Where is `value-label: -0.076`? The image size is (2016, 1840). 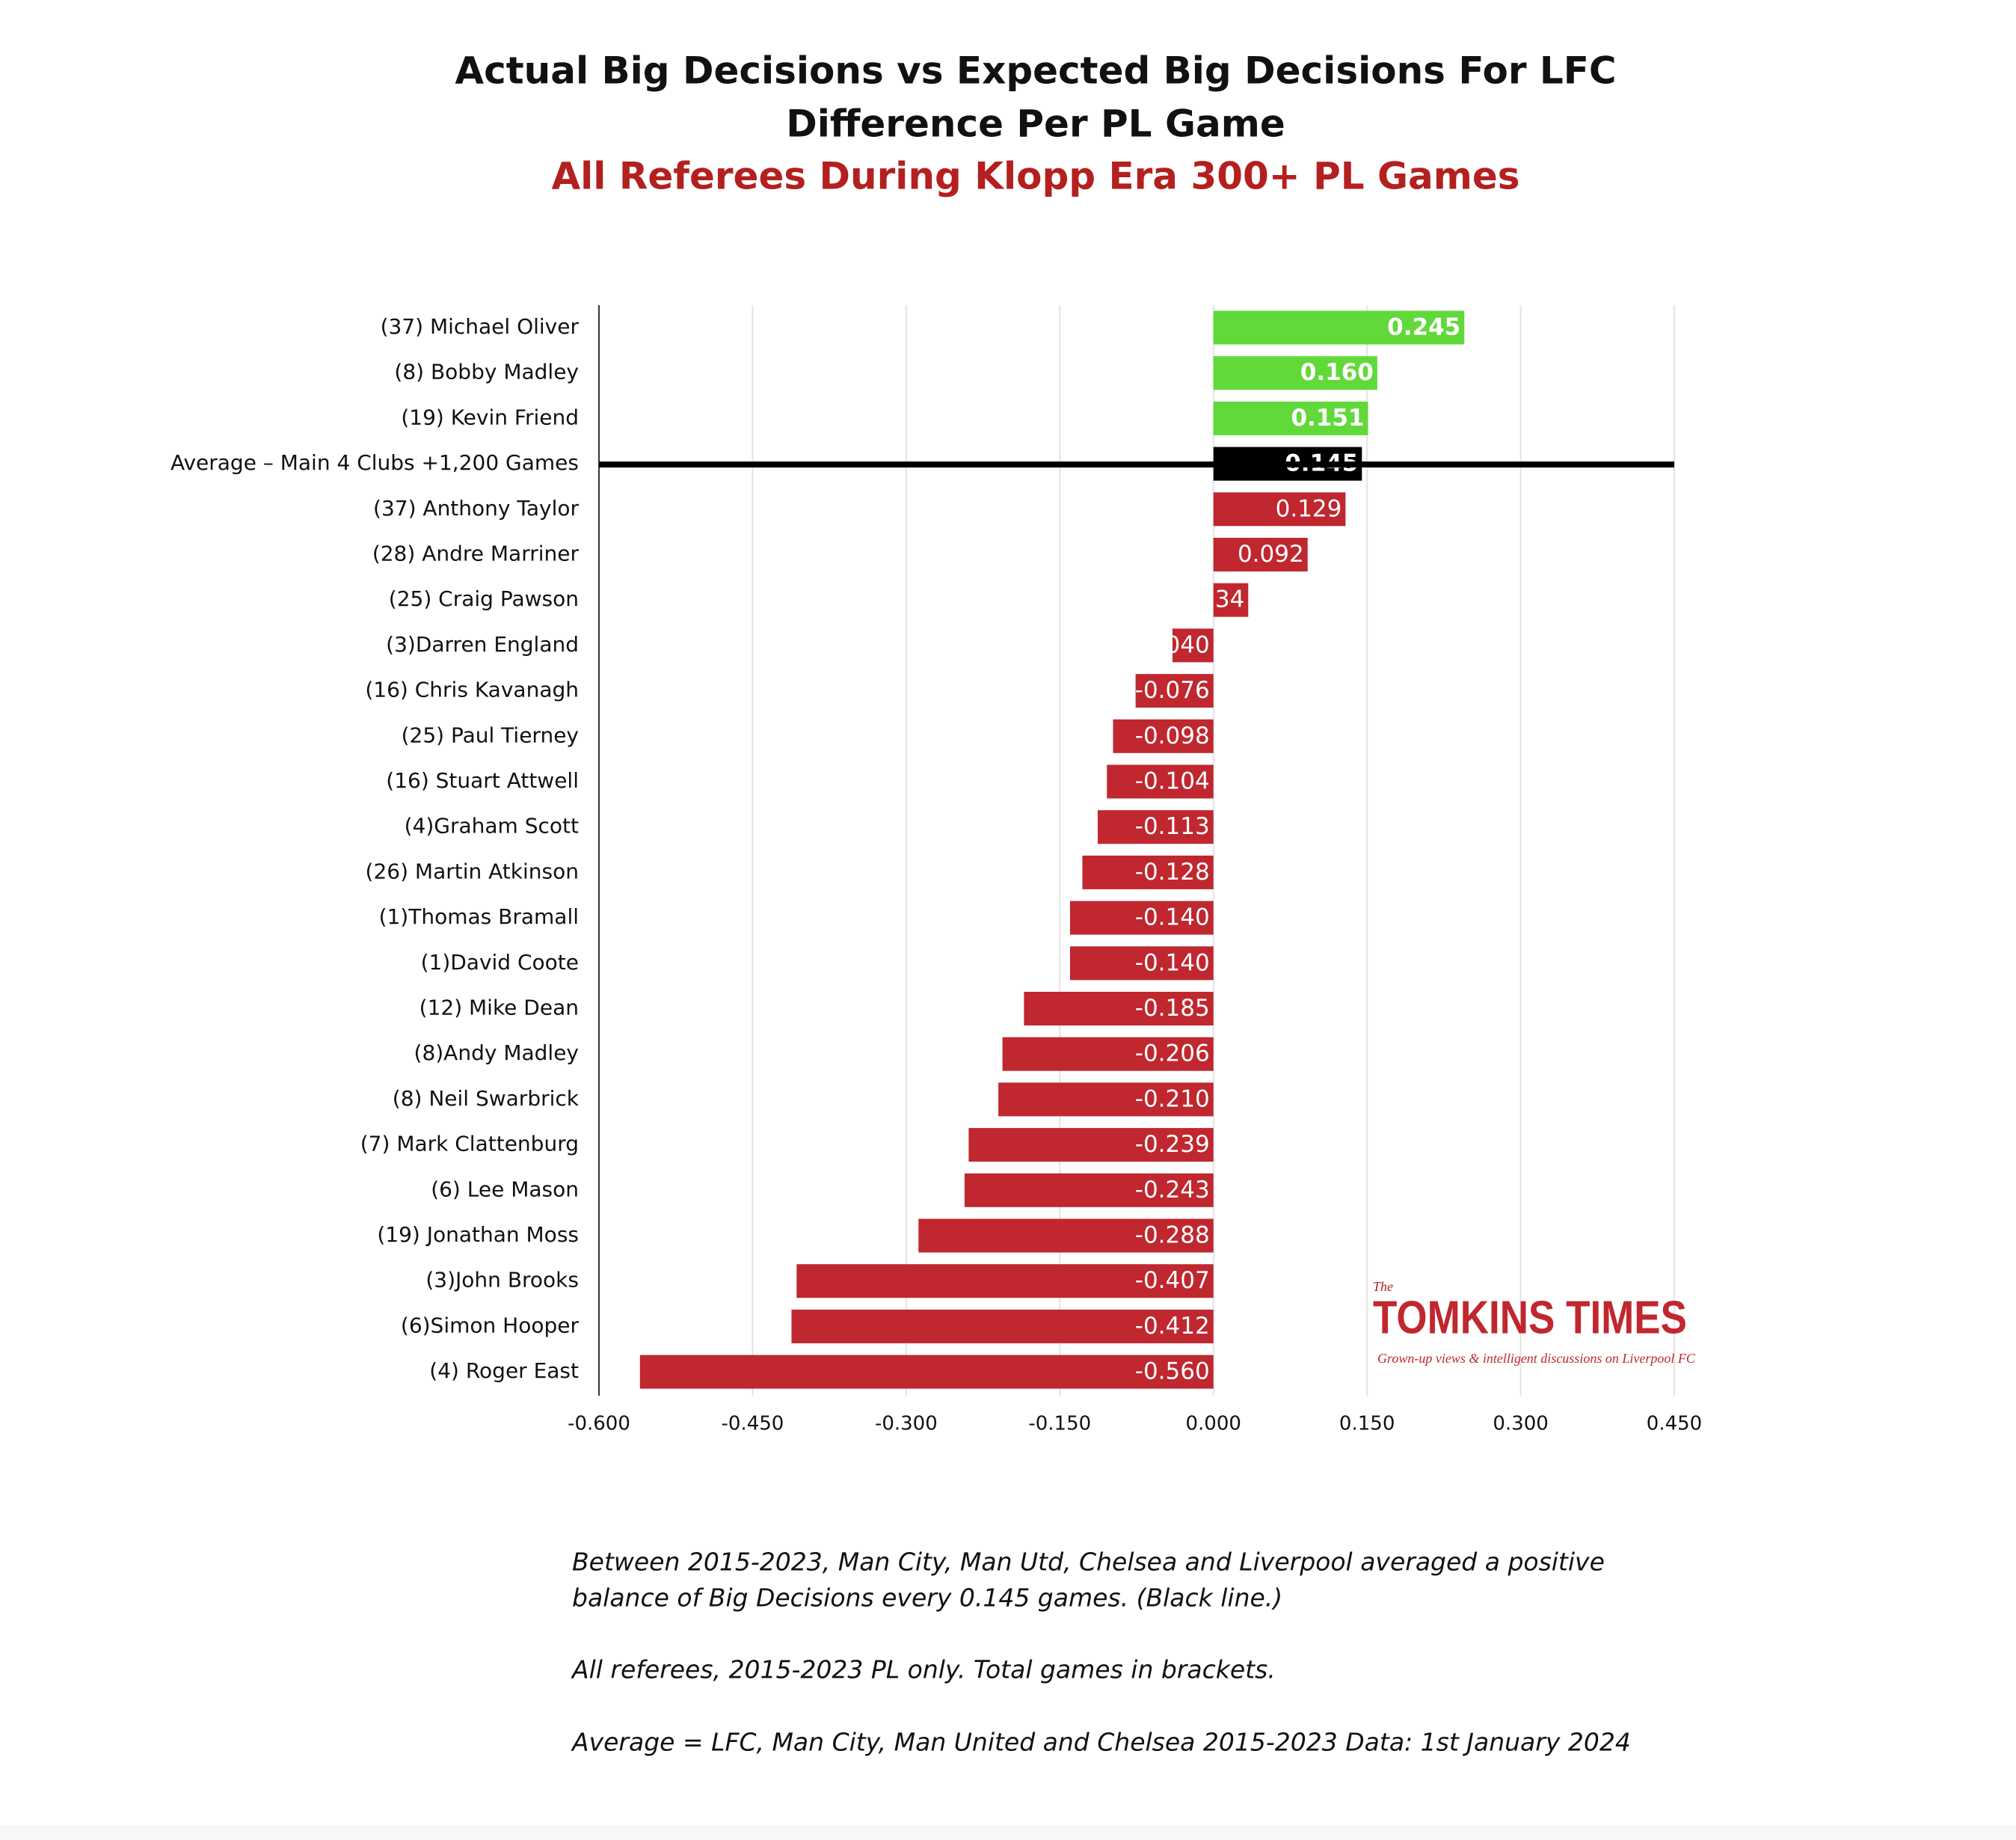 value-label: -0.076 is located at coordinates (1172, 690).